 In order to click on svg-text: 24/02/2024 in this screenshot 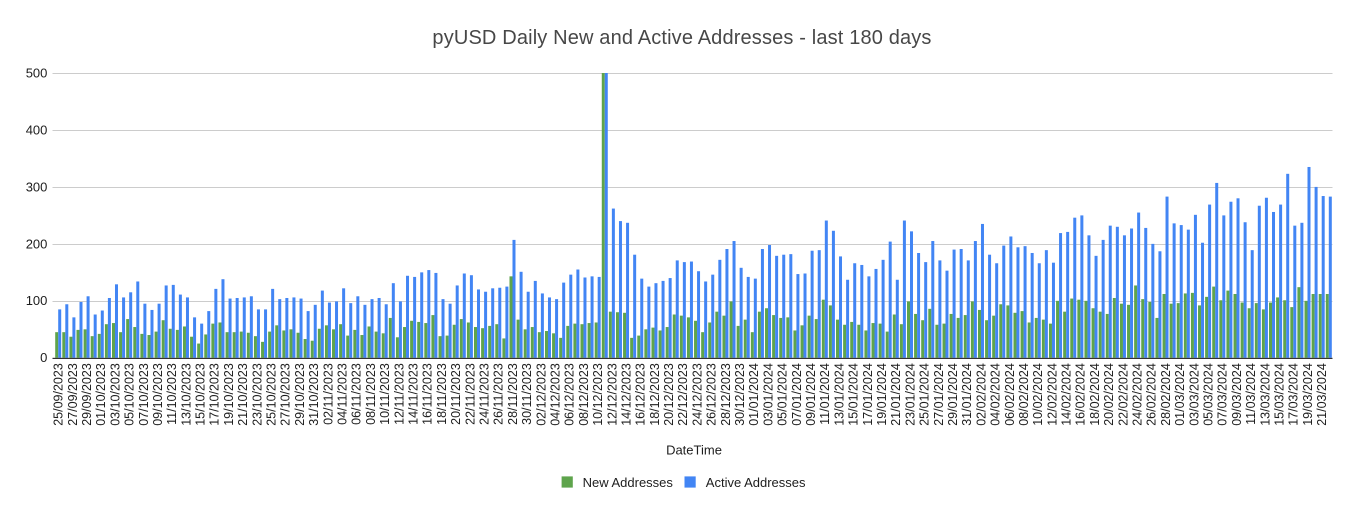, I will do `click(1138, 394)`.